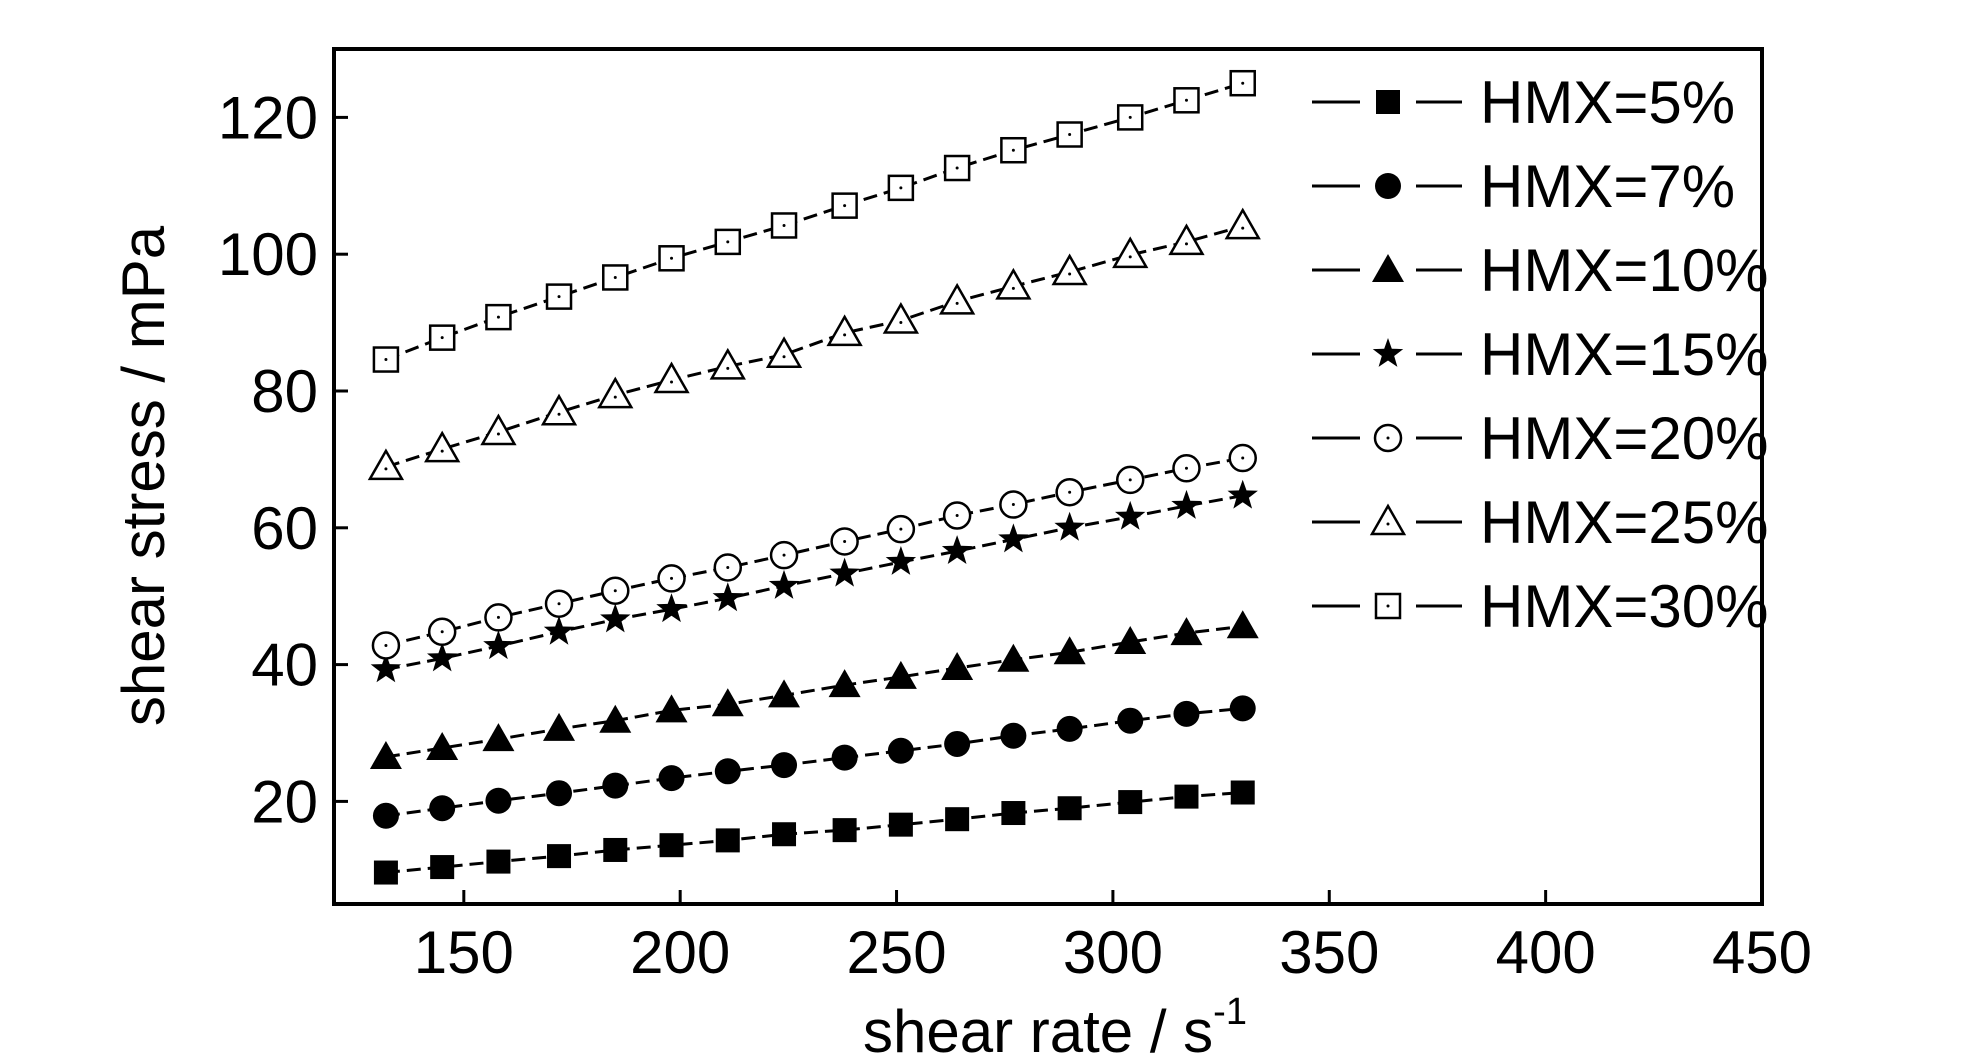 The height and width of the screenshot is (1062, 1984). Describe the element at coordinates (1388, 438) in the screenshot. I see `legend-marker-dot` at that location.